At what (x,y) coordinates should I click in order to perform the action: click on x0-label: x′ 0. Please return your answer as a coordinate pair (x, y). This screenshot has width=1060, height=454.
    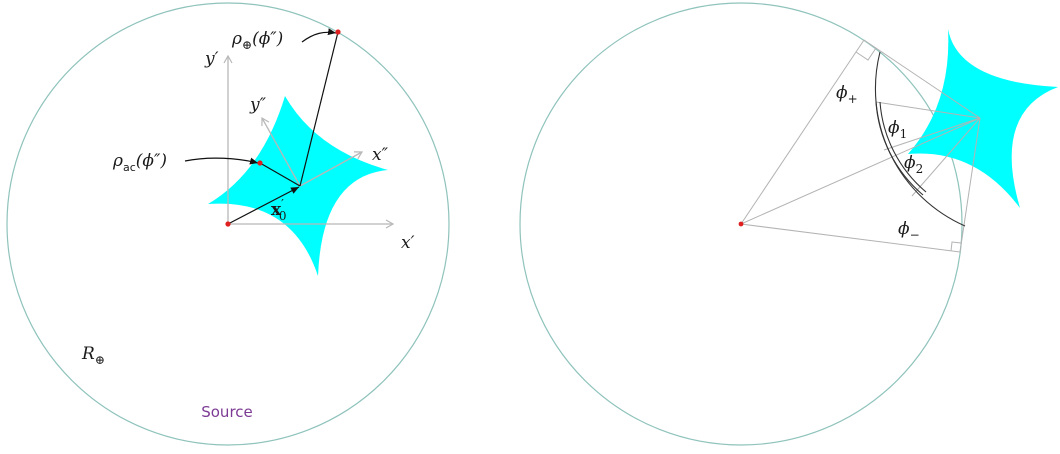
    Looking at the image, I should click on (279, 210).